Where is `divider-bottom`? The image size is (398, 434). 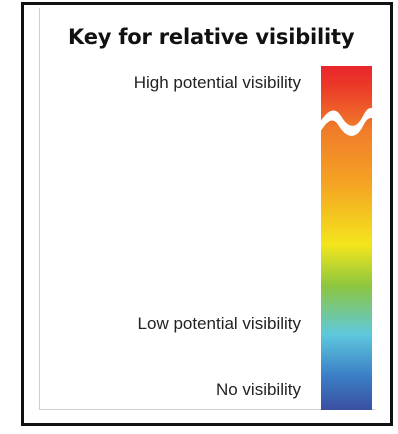 divider-bottom is located at coordinates (207, 409).